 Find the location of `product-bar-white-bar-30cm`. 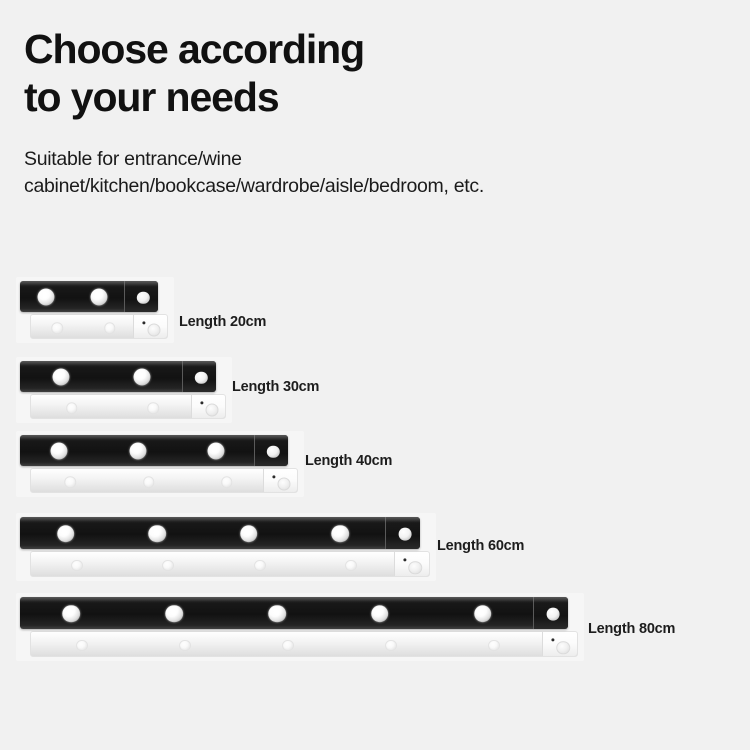

product-bar-white-bar-30cm is located at coordinates (128, 406).